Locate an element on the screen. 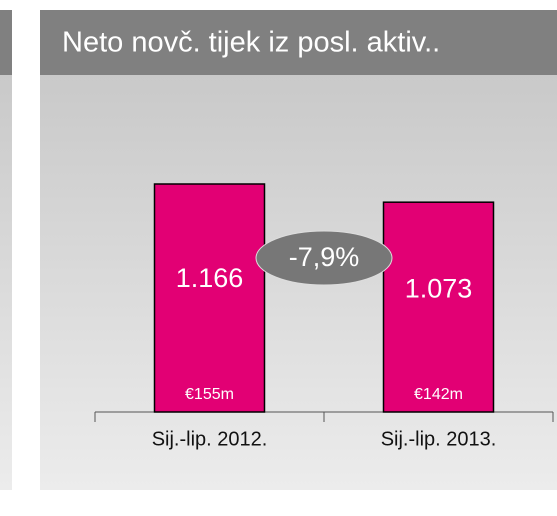  panel-header is located at coordinates (298, 42).